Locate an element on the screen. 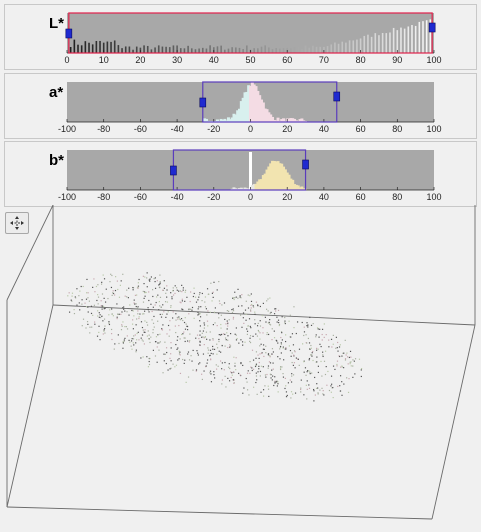  panel-l-channel: L* 0 10 20 30 40 50 60 70 80 90 100 is located at coordinates (240, 37).